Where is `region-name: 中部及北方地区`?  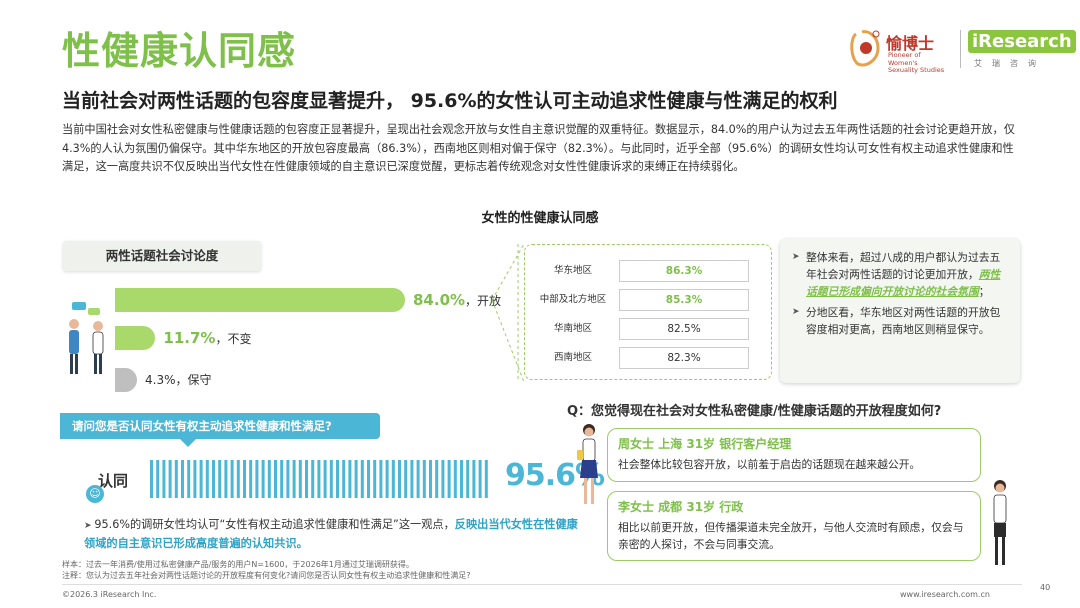
region-name: 中部及北方地区 is located at coordinates (573, 299).